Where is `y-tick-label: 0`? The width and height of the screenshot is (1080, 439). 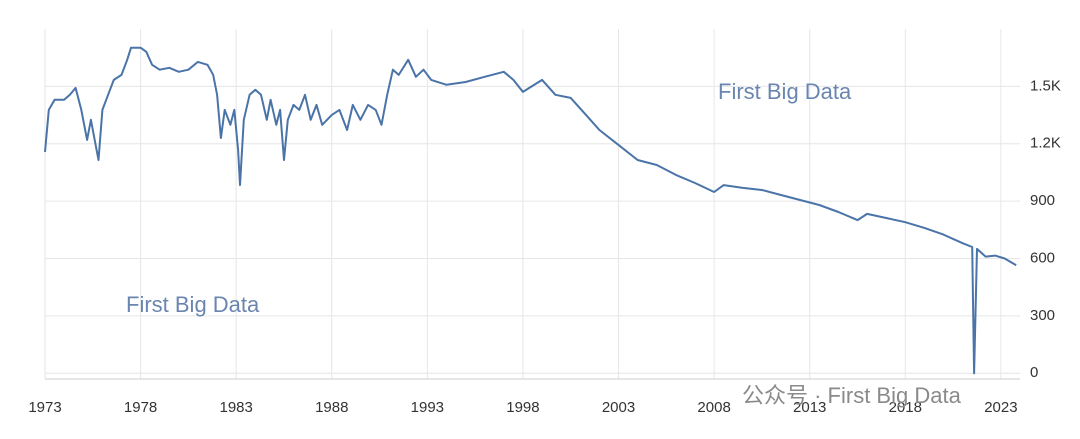
y-tick-label: 0 is located at coordinates (1034, 372).